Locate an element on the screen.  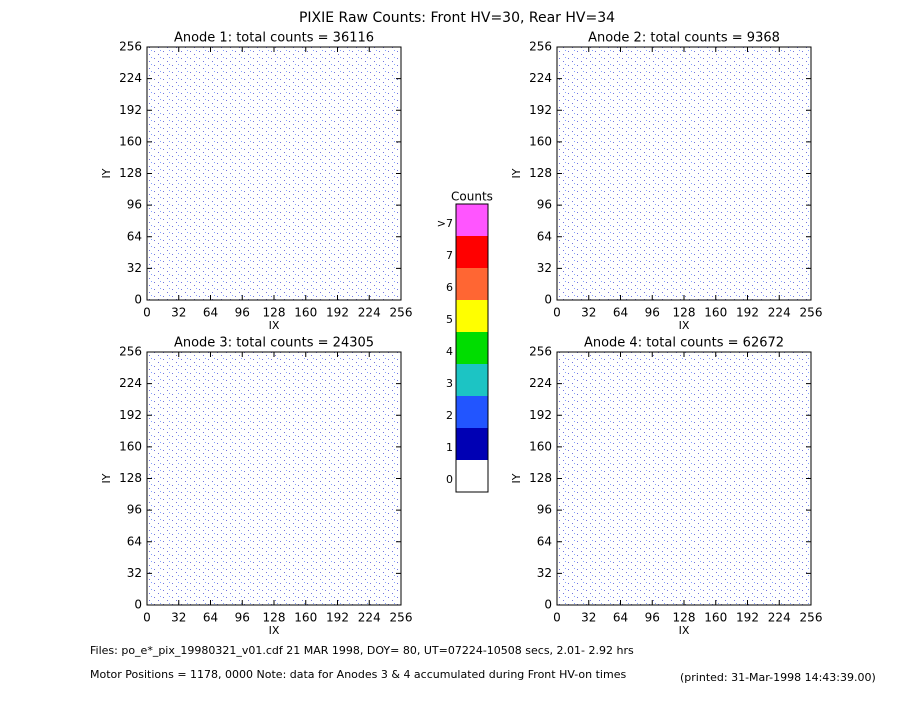
colorbar-label: 5 is located at coordinates (449, 319).